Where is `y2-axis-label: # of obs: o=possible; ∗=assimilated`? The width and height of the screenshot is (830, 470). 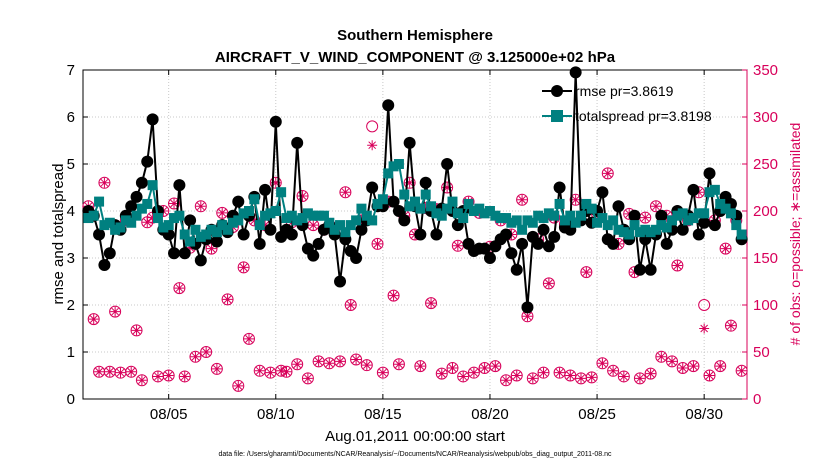 y2-axis-label: # of obs: o=possible; ∗=assimilated is located at coordinates (795, 234).